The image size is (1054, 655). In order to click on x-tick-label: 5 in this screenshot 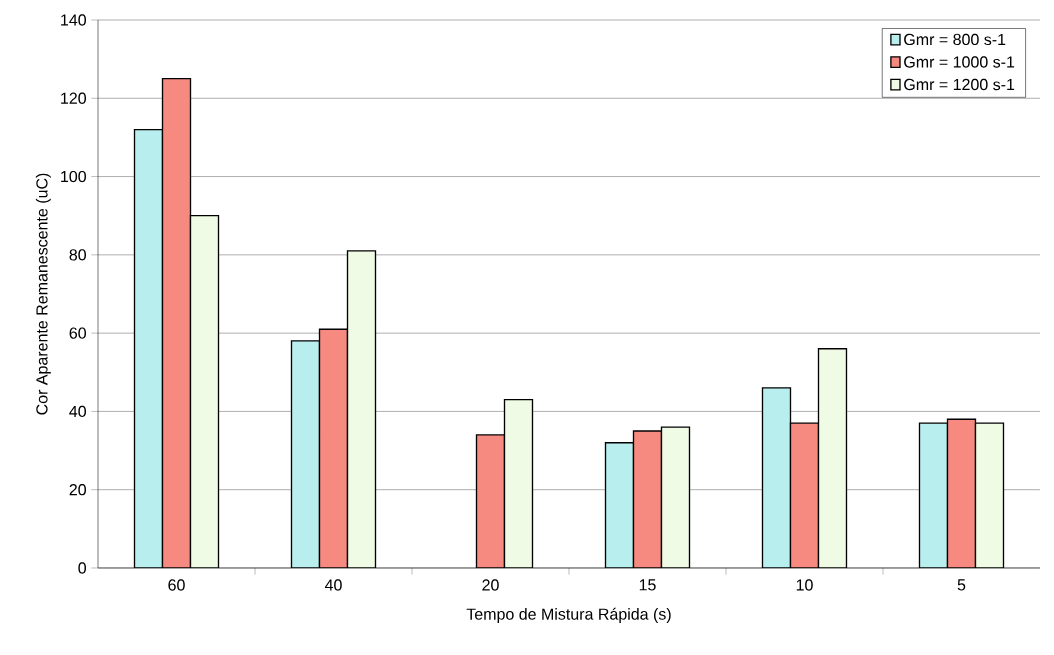, I will do `click(961, 585)`.